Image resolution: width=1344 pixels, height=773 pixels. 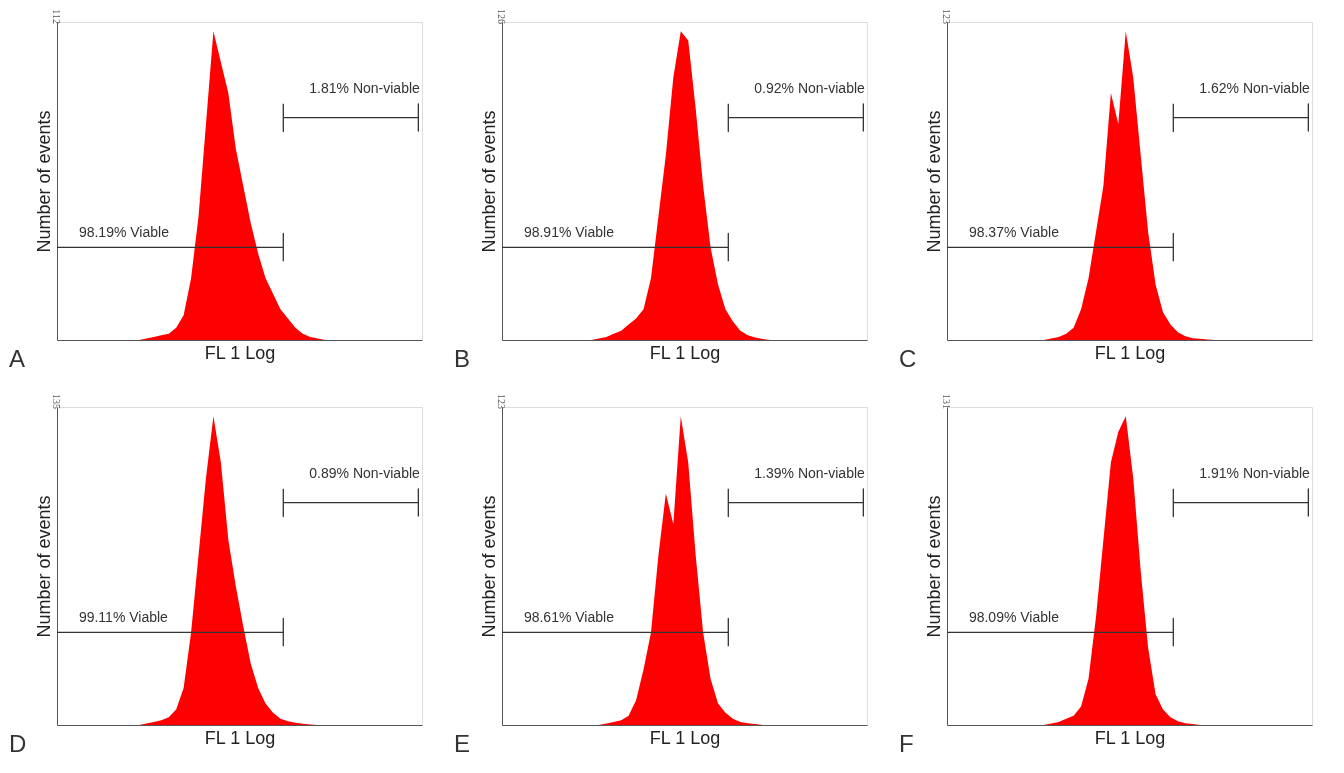 What do you see at coordinates (18, 743) in the screenshot?
I see `text: D` at bounding box center [18, 743].